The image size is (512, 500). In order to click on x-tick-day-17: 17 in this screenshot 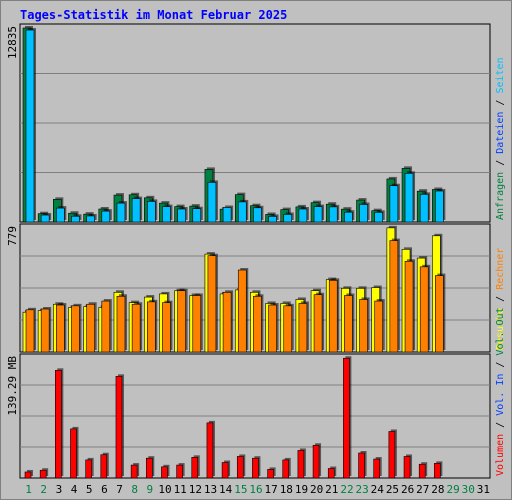, I will do `click(271, 489)`.